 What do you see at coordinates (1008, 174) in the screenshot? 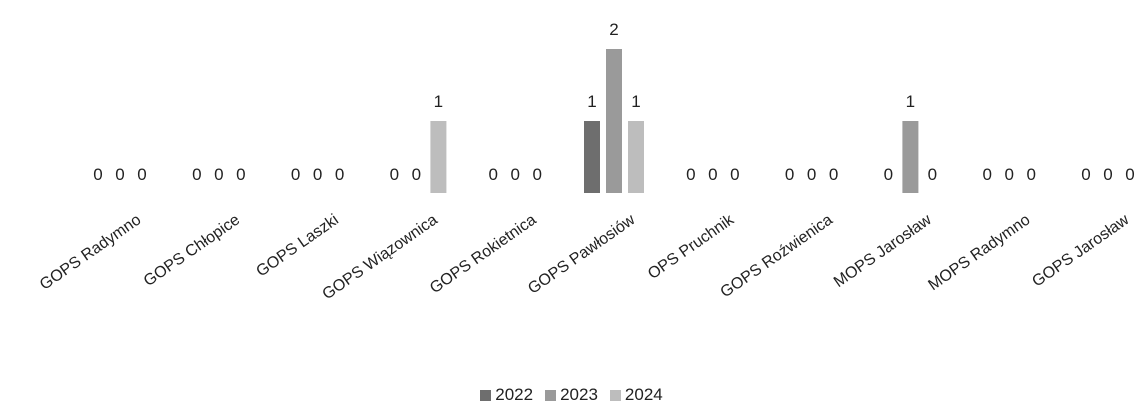
I see `data-label-2023-9: 0` at bounding box center [1008, 174].